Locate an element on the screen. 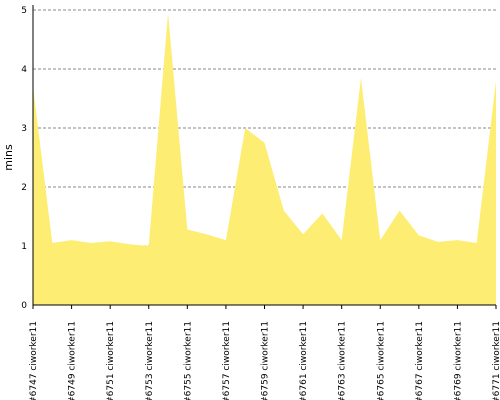 The image size is (500, 400). y-tick-label: 4 is located at coordinates (24, 70).